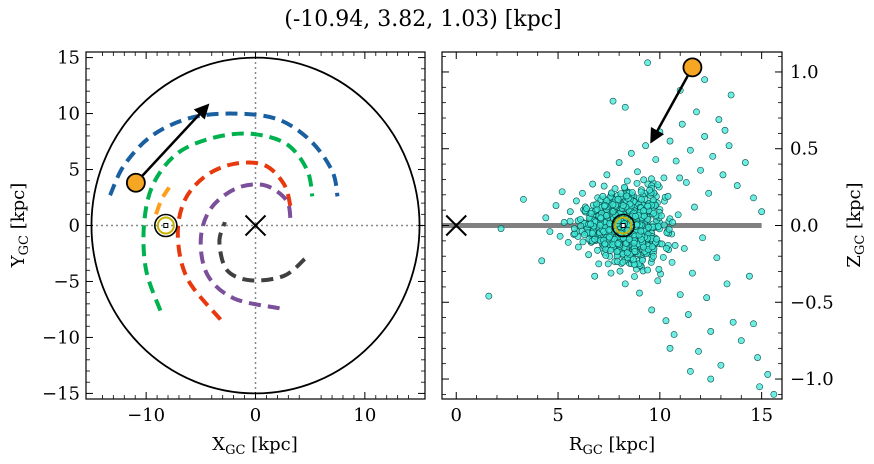 The image size is (874, 464). Describe the element at coordinates (812, 379) in the screenshot. I see `right-y-tick-label: −1.0` at that location.